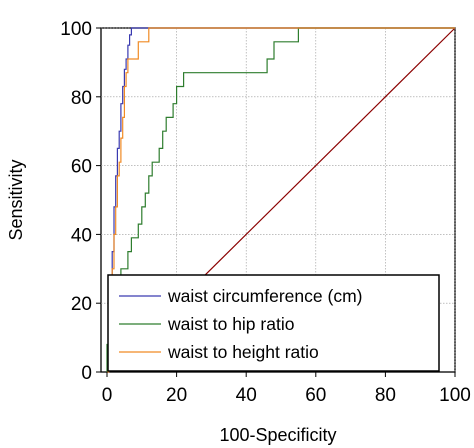 The image size is (474, 448). What do you see at coordinates (264, 296) in the screenshot?
I see `legend-label-waist-circumference: waist circumference (cm)` at bounding box center [264, 296].